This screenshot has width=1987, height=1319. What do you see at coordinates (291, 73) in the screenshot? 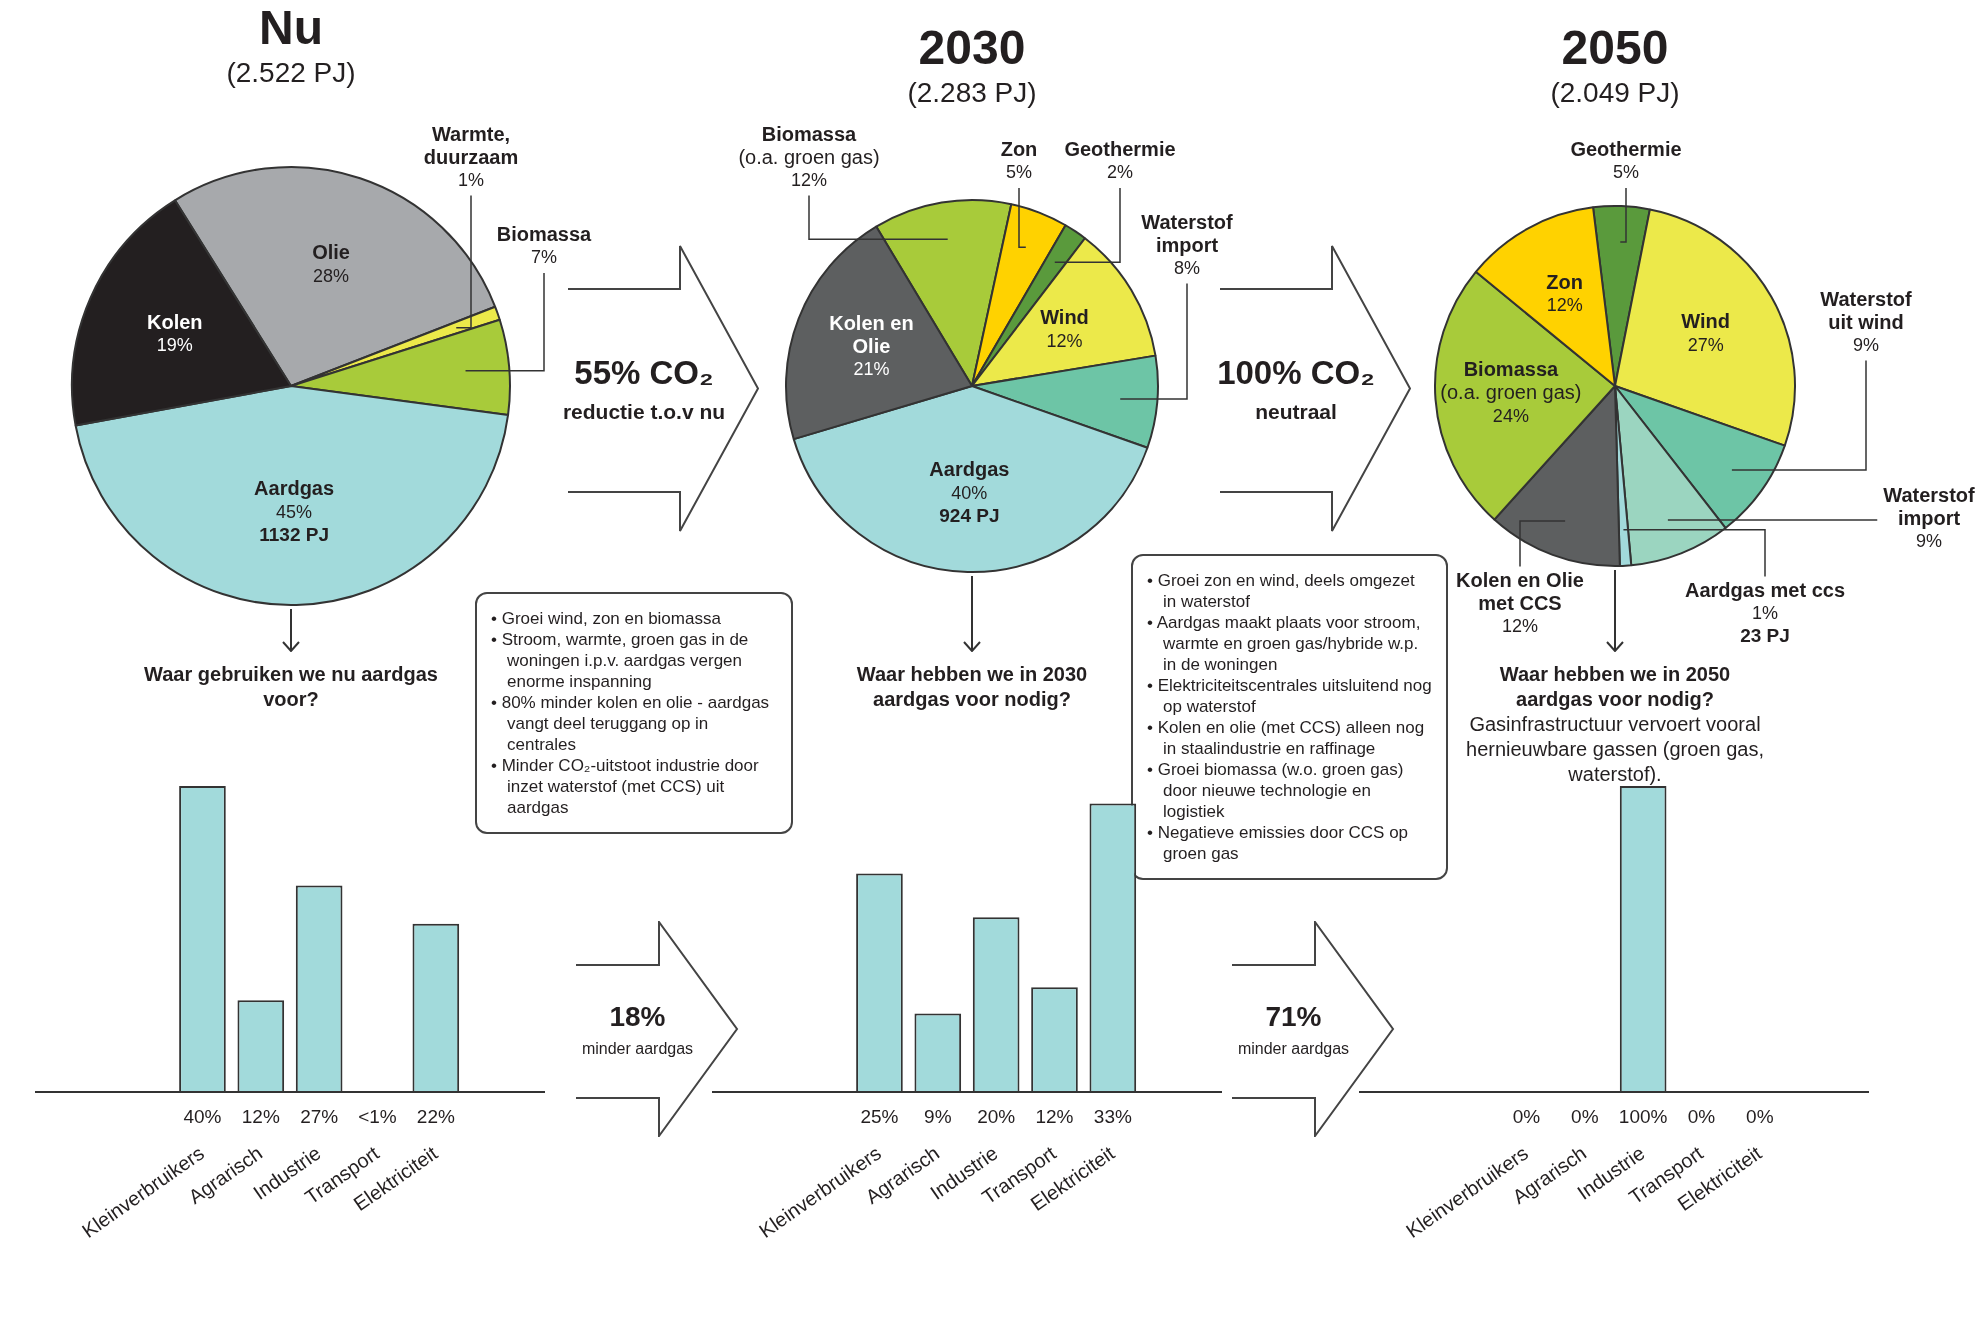
I see `chart-subtitle: (2.522 PJ)` at bounding box center [291, 73].